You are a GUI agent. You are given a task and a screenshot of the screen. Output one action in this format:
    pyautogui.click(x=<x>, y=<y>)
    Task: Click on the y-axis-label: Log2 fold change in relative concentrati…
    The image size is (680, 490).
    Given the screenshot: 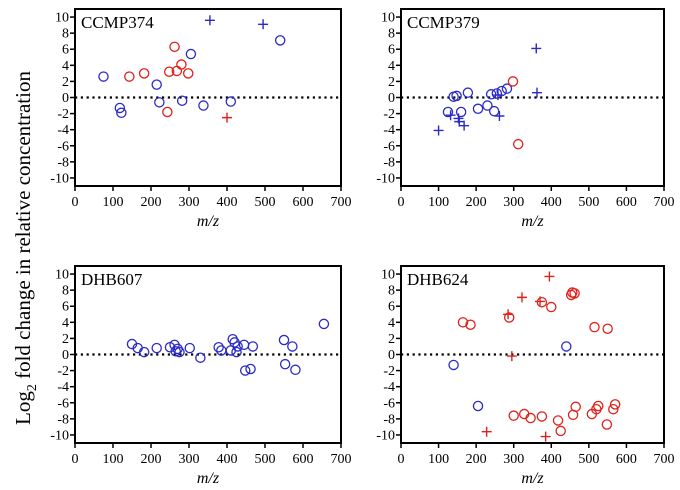 What is the action you would take?
    pyautogui.click(x=25, y=248)
    